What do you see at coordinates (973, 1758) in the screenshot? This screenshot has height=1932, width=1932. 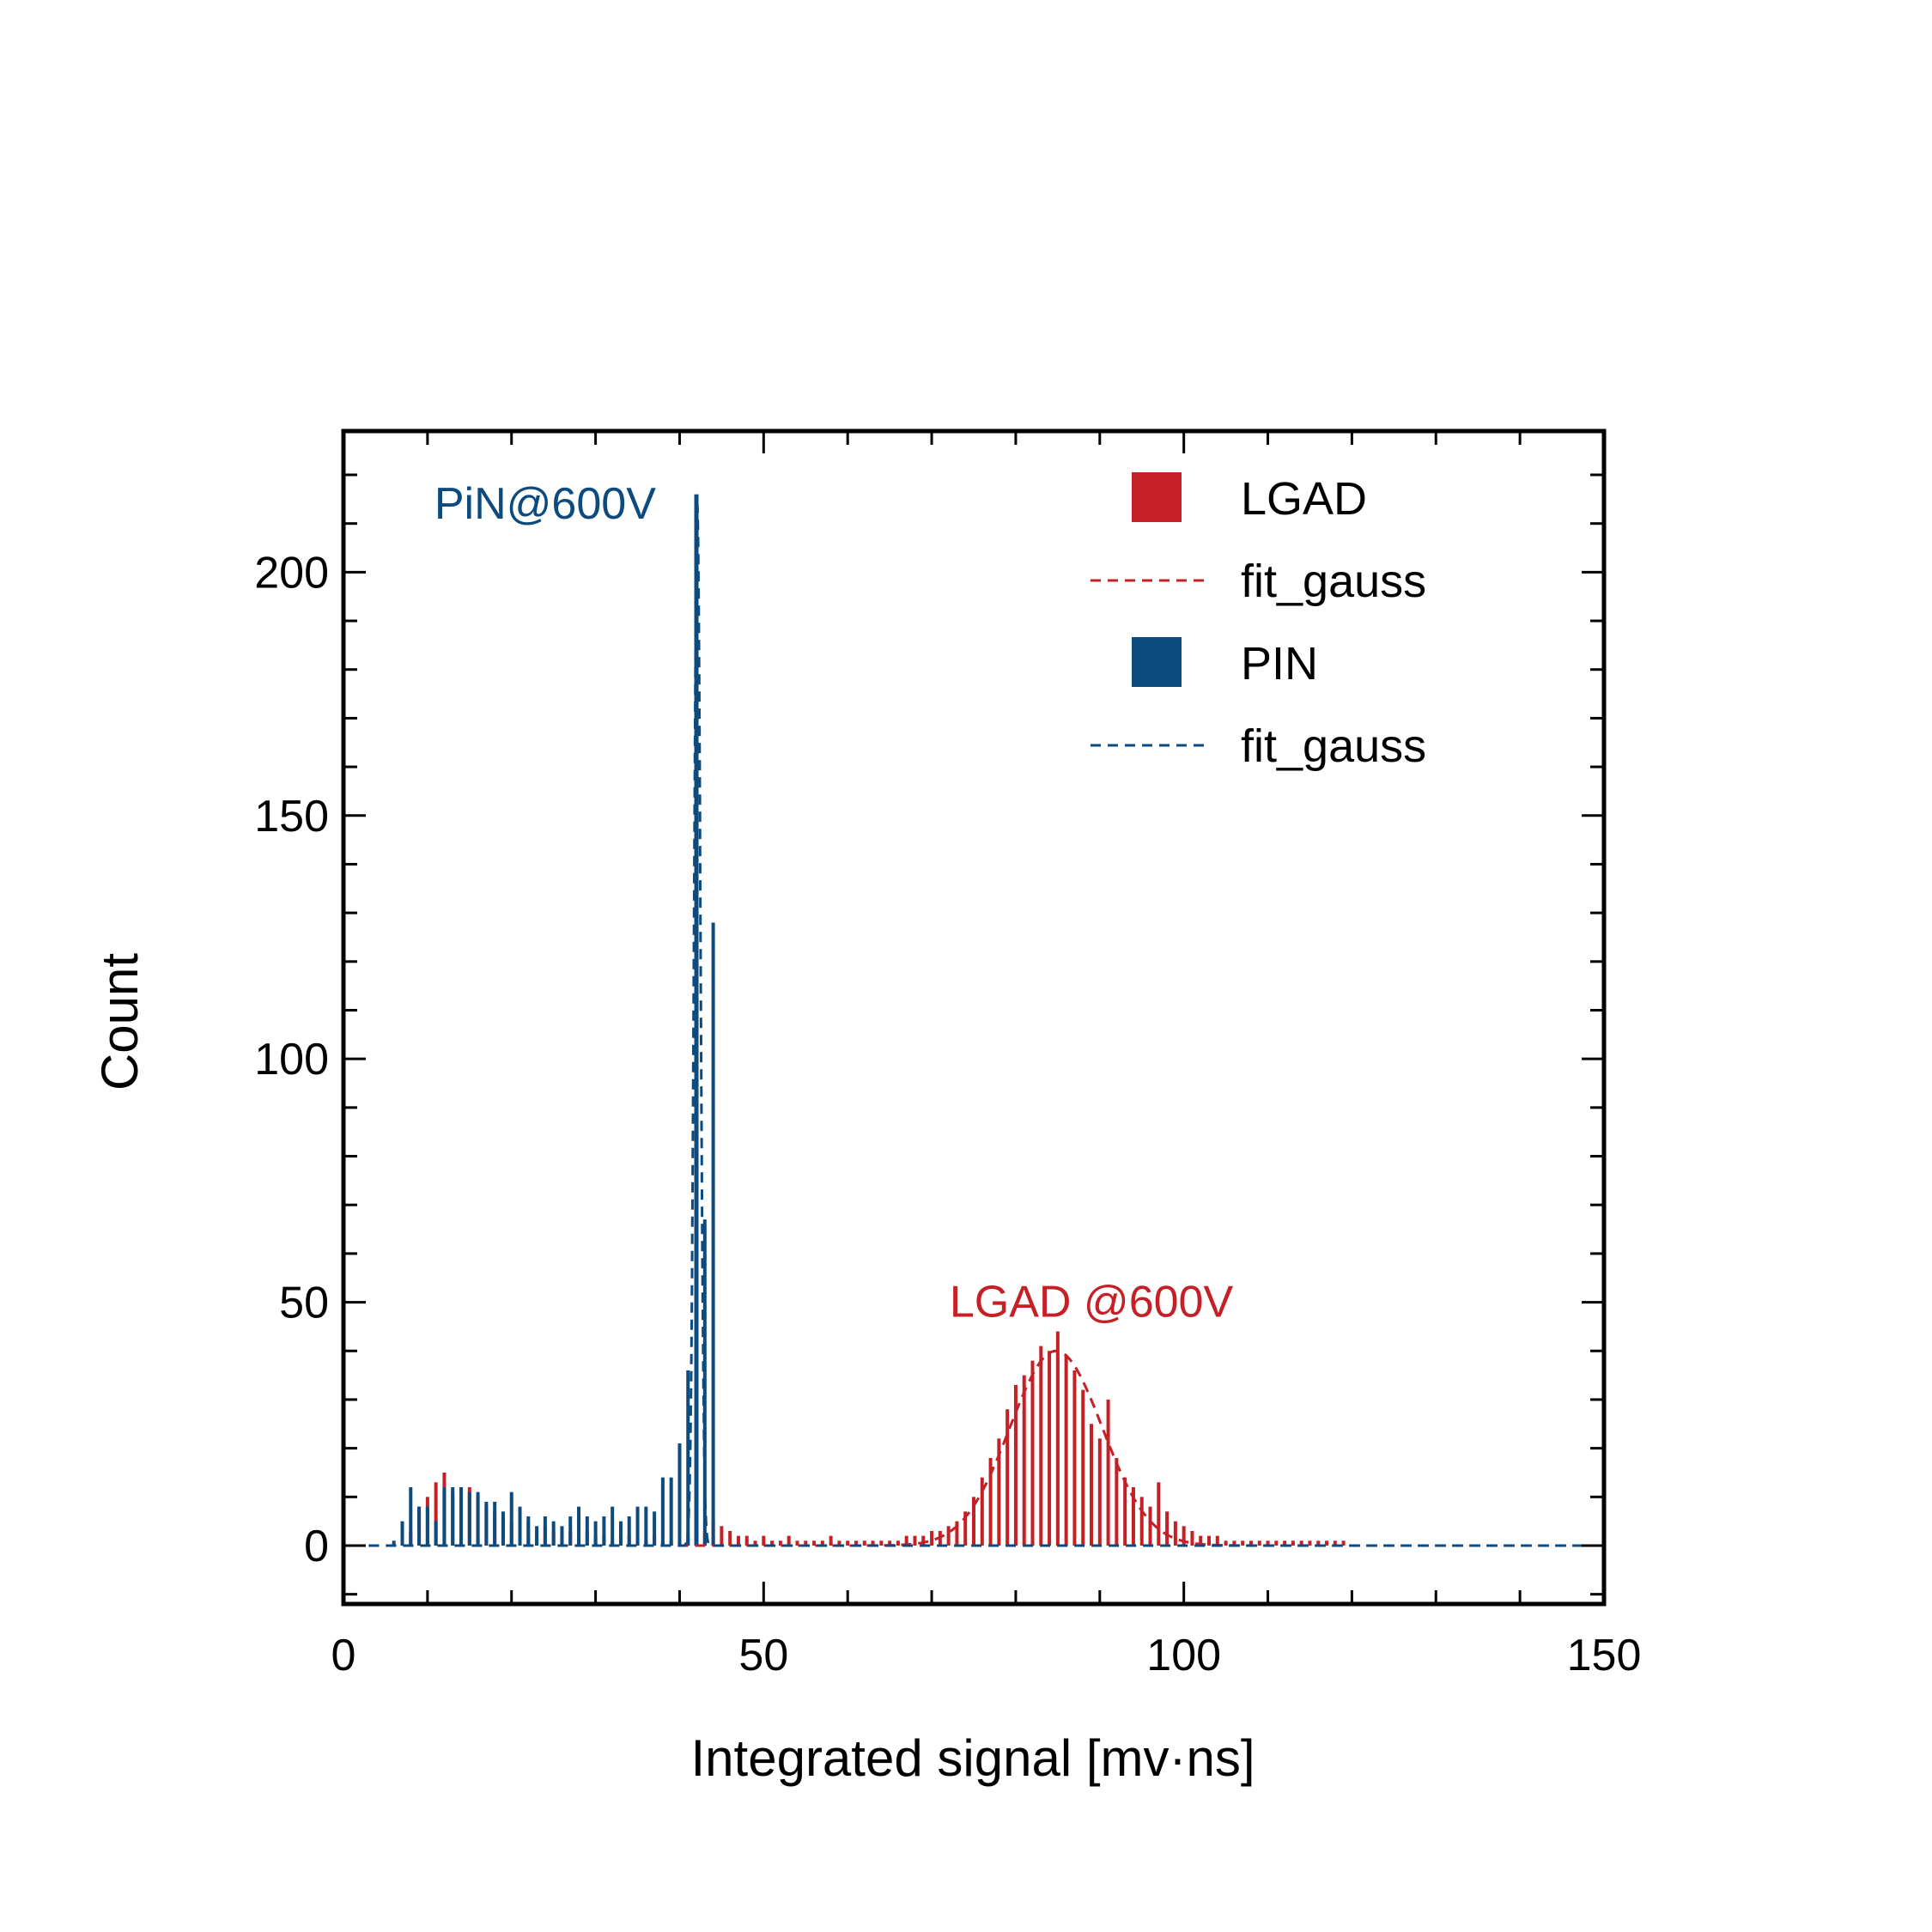 I see `x-axis-label: Integrated signal [mv·ns]` at bounding box center [973, 1758].